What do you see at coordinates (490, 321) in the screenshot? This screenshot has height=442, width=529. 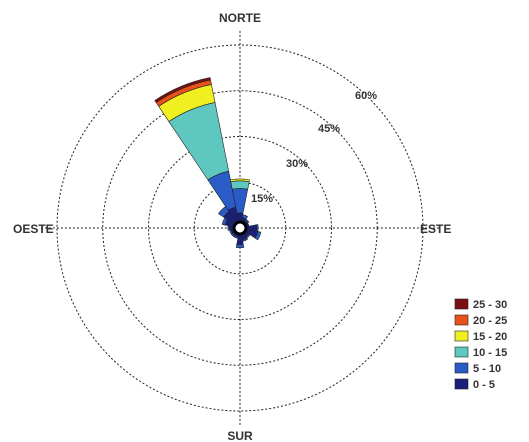 I see `legend-label-1: 20 - 25` at bounding box center [490, 321].